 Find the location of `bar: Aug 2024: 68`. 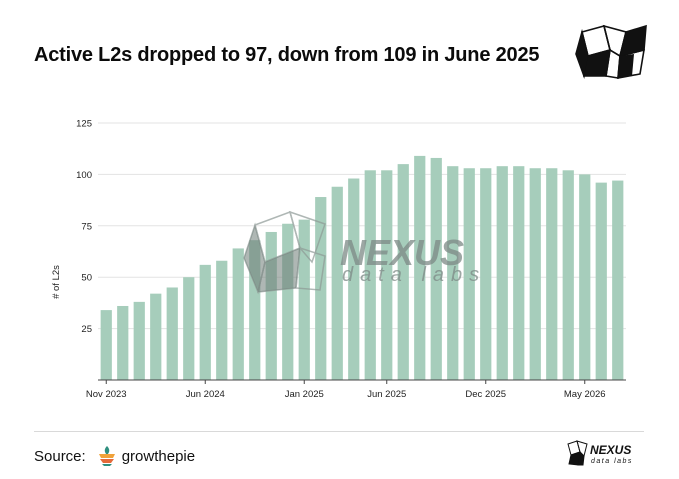

bar: Aug 2024: 68 is located at coordinates (255, 310).